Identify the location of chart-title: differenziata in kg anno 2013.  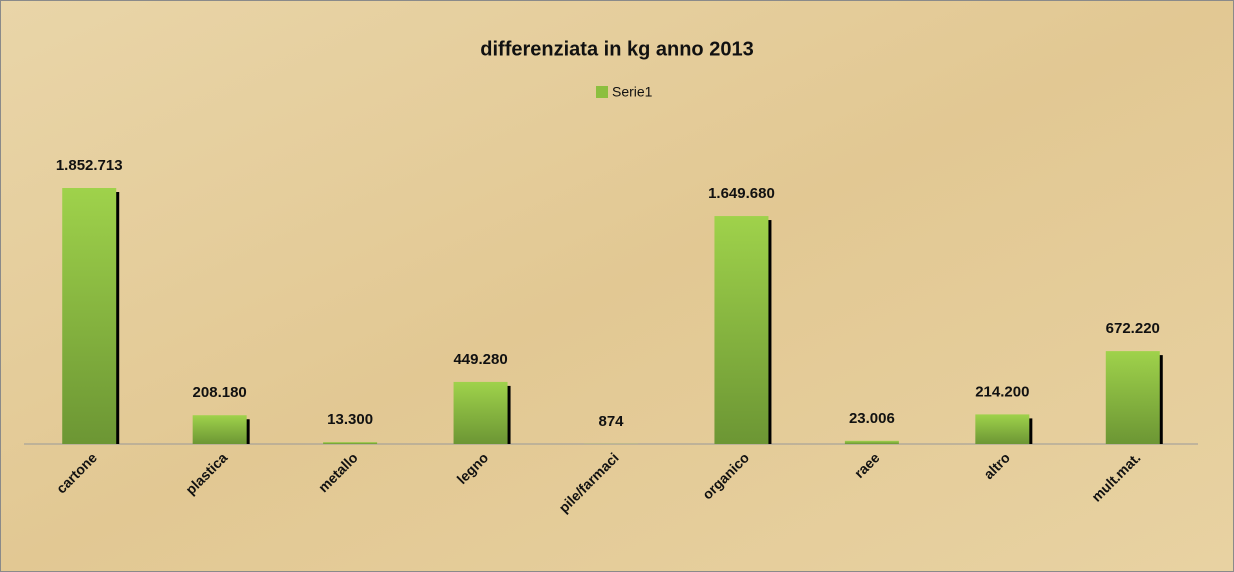
(616, 49).